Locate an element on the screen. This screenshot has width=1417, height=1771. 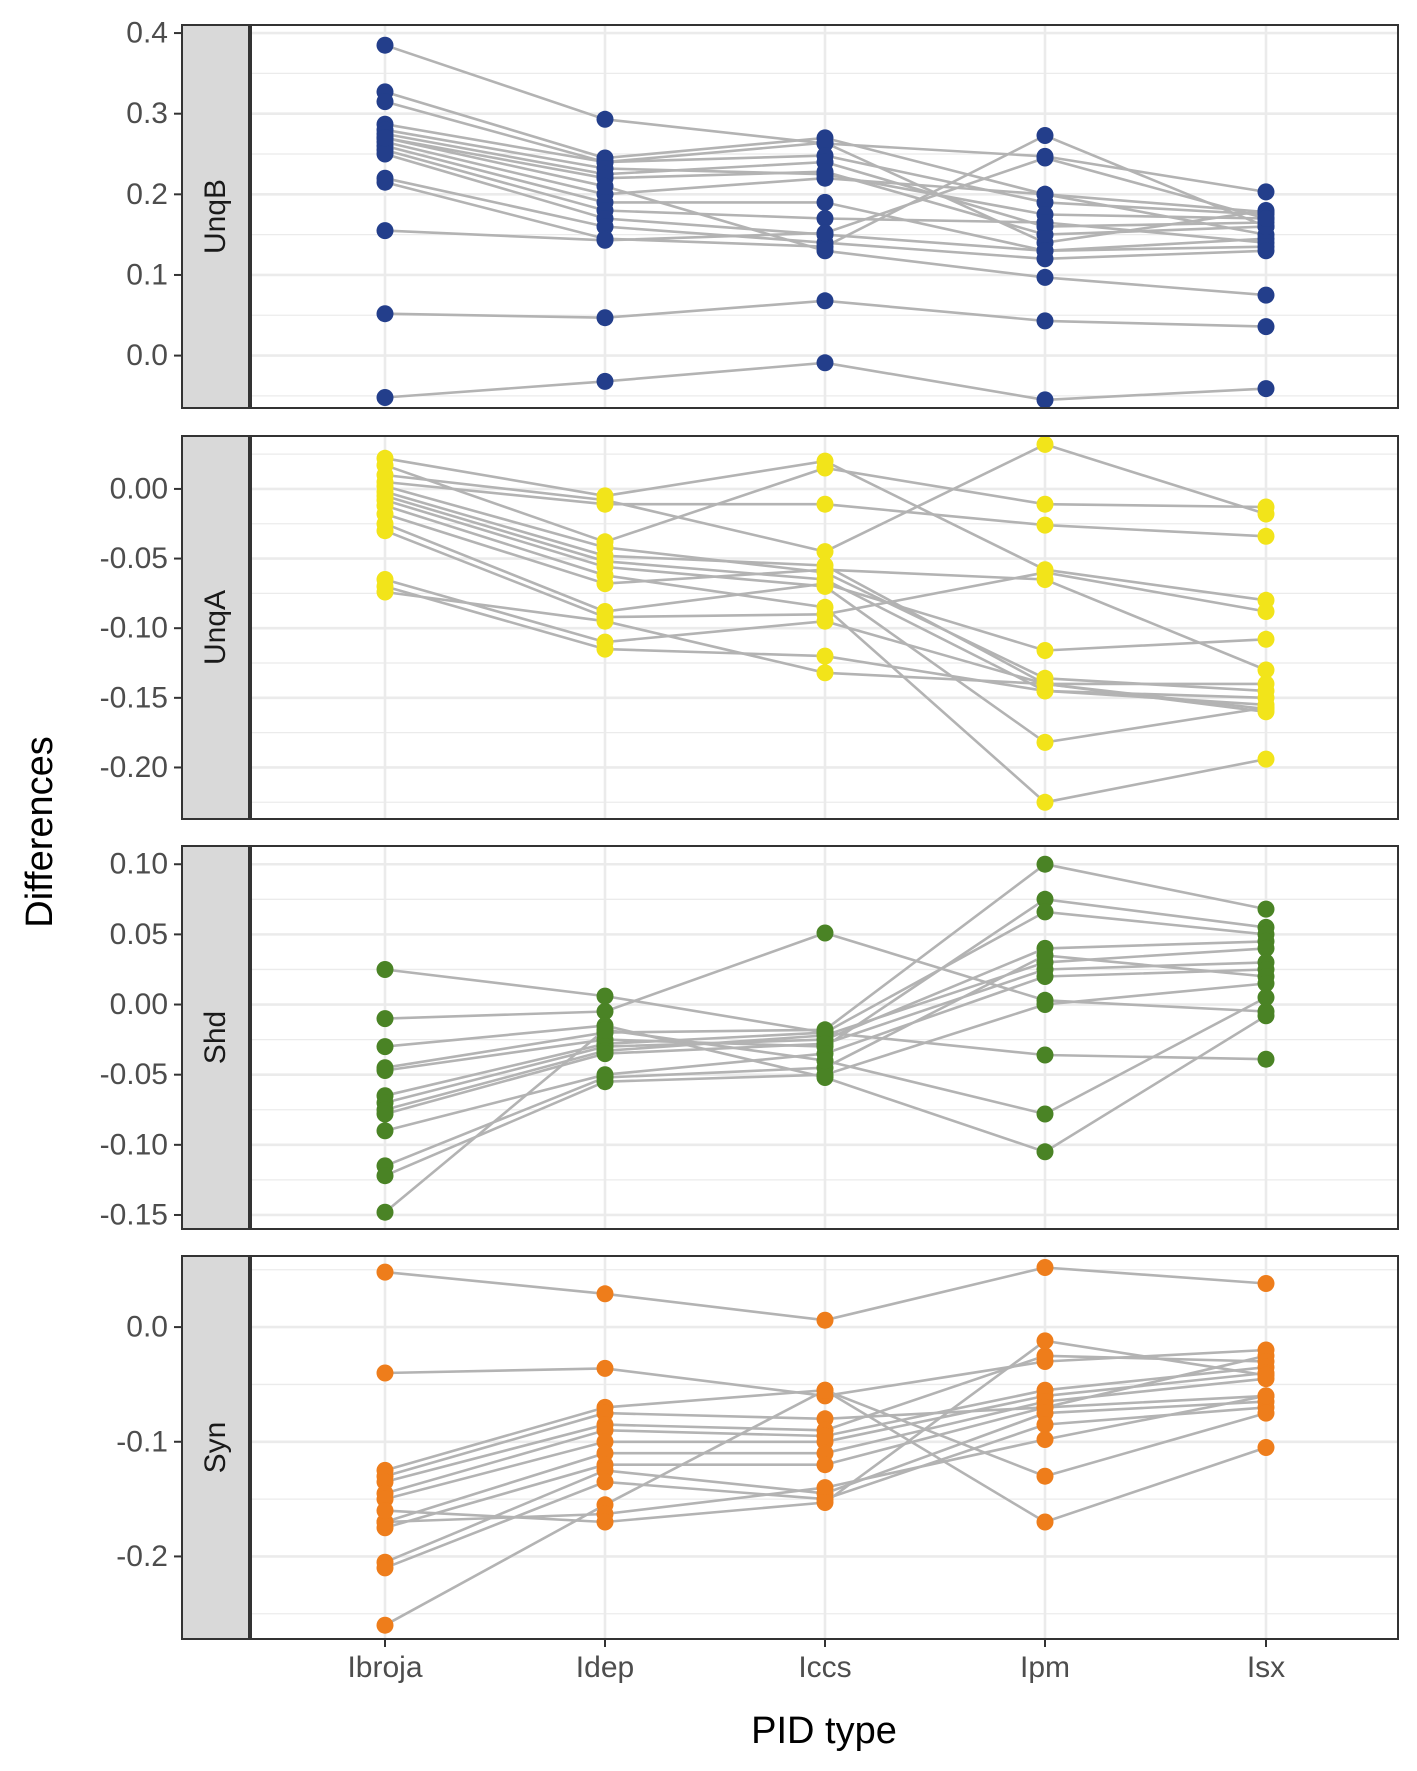
x-tick-label-idep: Idep is located at coordinates (605, 1667).